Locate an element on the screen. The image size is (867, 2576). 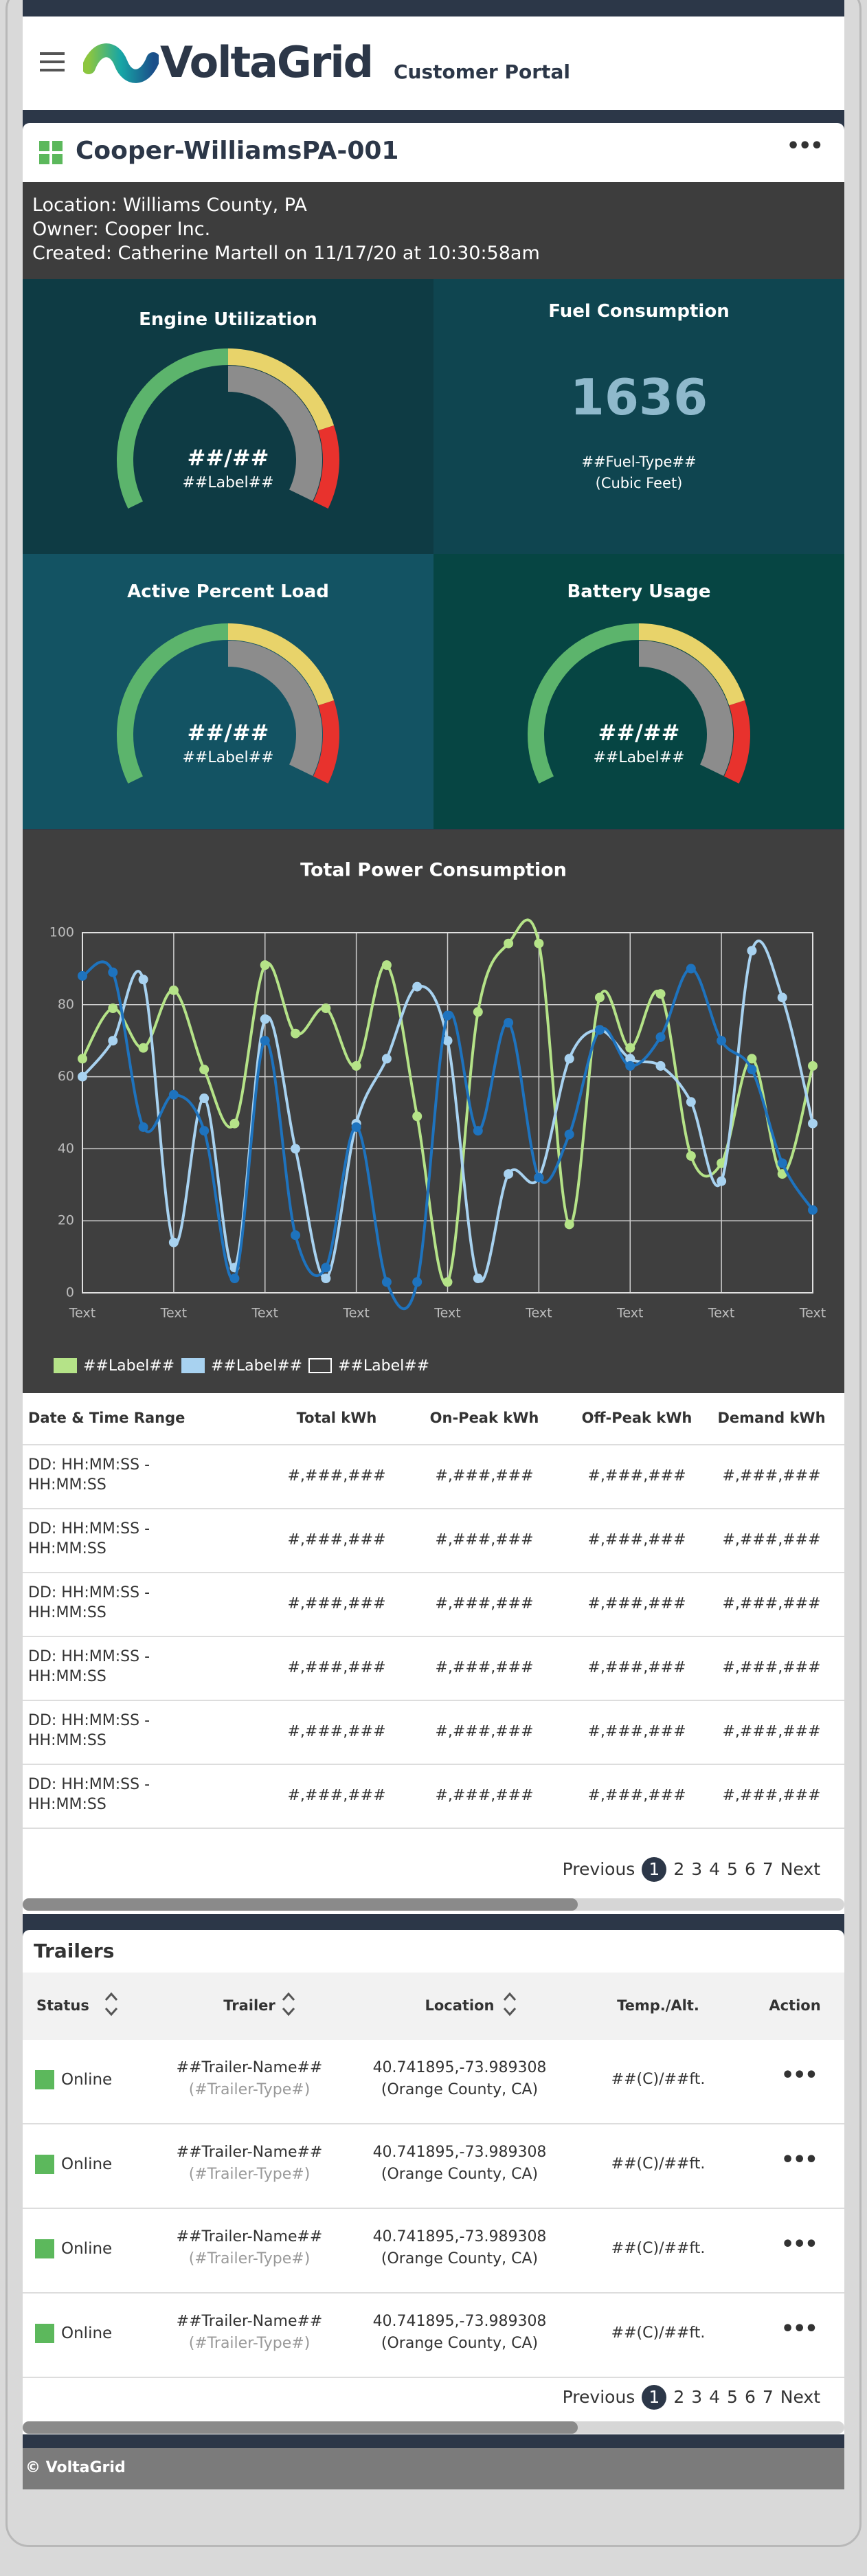
gauge-title: Engine Utilization is located at coordinates (228, 319).